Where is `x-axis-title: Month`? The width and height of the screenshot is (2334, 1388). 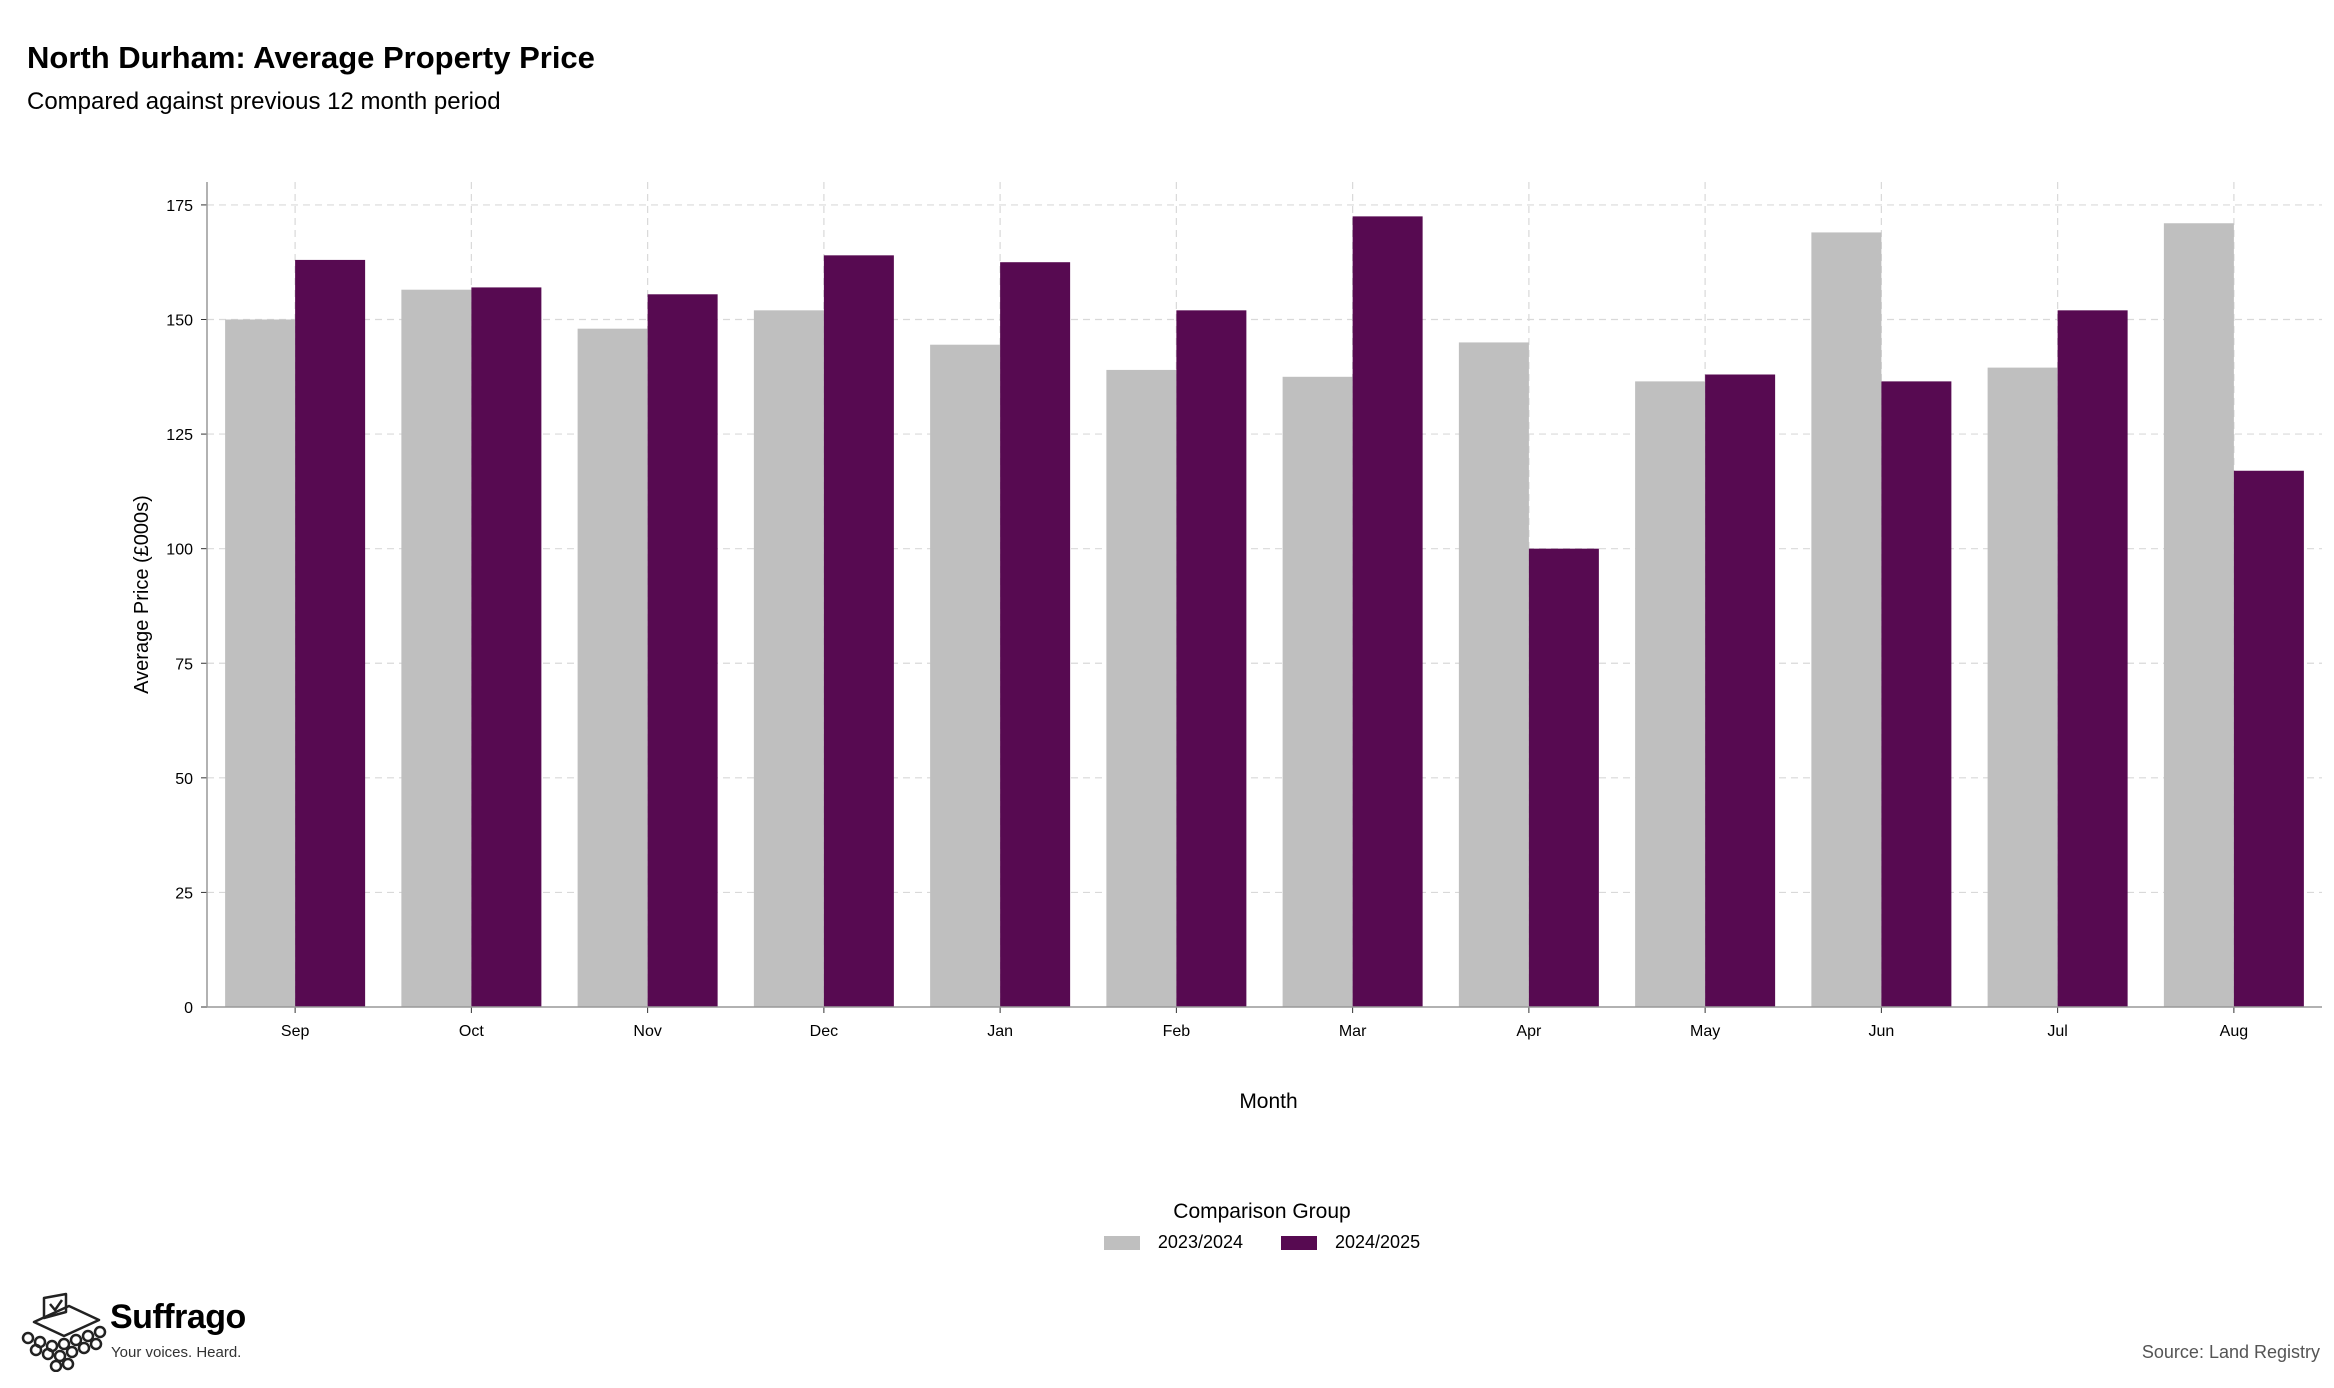
x-axis-title: Month is located at coordinates (1268, 1101).